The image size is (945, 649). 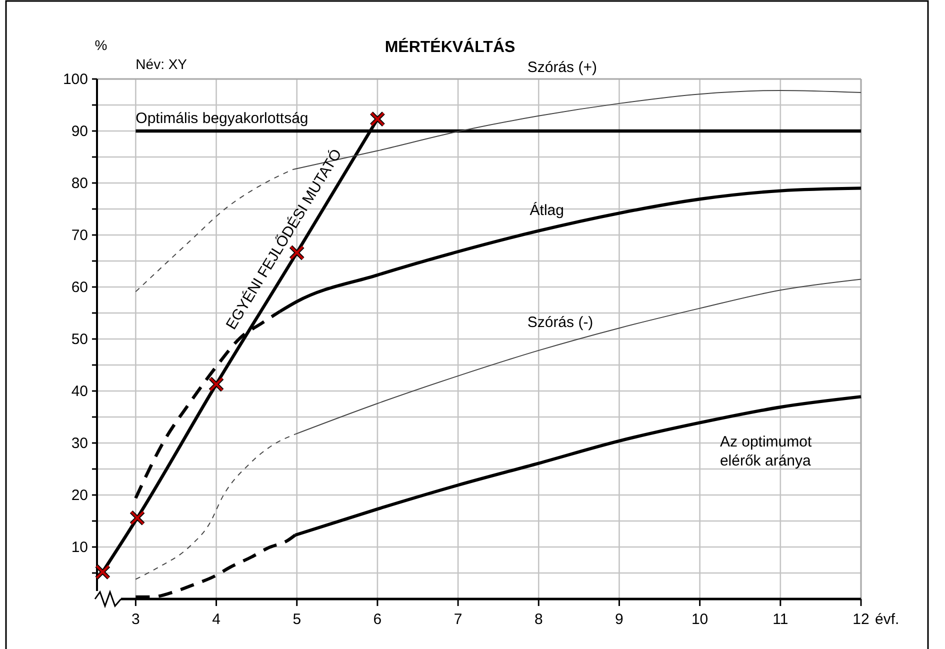 What do you see at coordinates (79, 339) in the screenshot?
I see `y-tick-label: 50` at bounding box center [79, 339].